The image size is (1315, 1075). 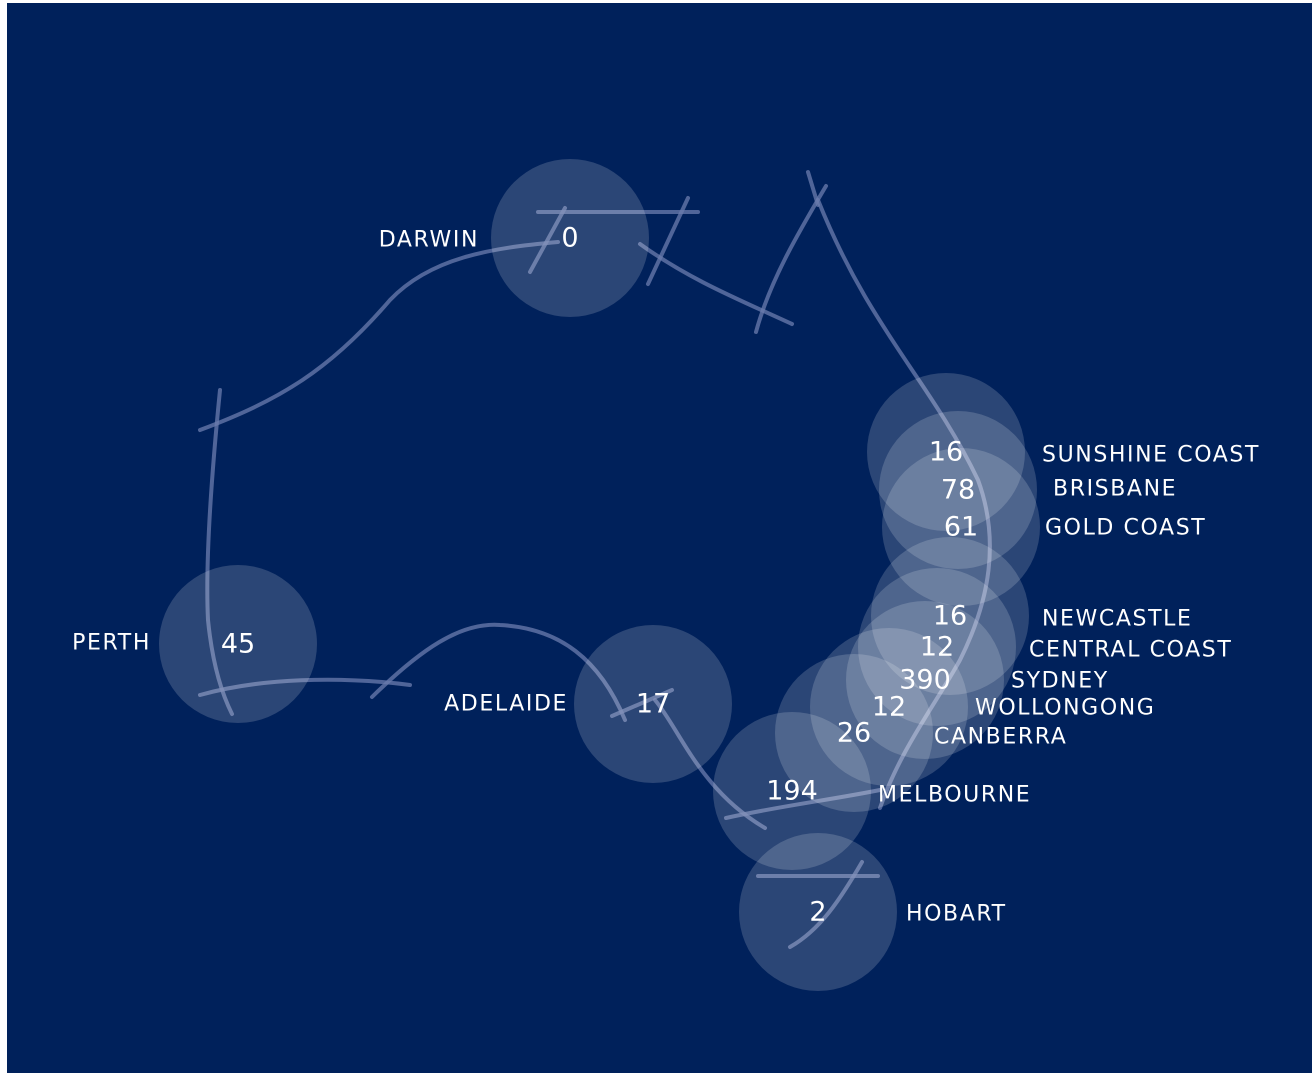 I want to click on label-sunshine-coast: SUNSHINE COAST, so click(x=1151, y=455).